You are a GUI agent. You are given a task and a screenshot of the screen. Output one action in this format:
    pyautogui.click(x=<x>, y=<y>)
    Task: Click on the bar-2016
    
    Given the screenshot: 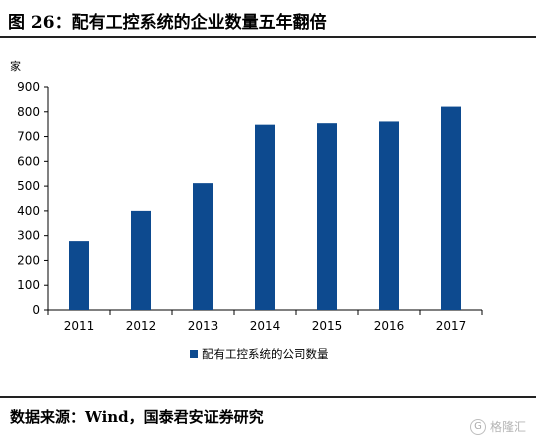 What is the action you would take?
    pyautogui.click(x=389, y=216)
    